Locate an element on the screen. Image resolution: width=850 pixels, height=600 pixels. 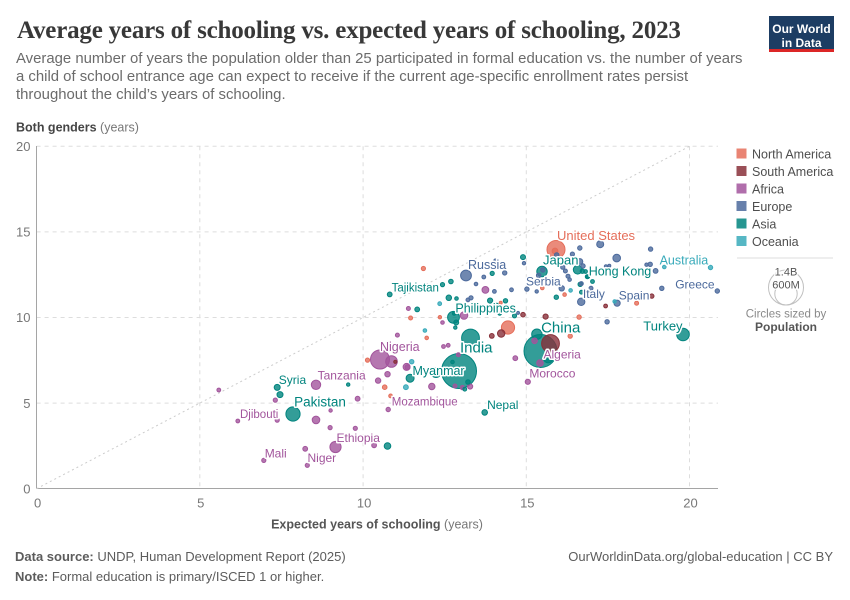
svg-text: Morocco is located at coordinates (552, 374).